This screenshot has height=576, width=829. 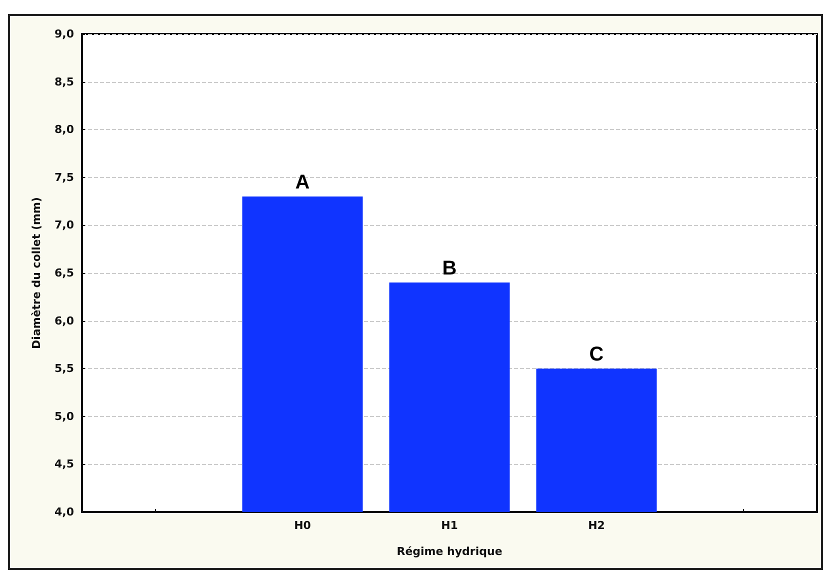 What do you see at coordinates (64, 321) in the screenshot?
I see `y-tick-label: 6,0` at bounding box center [64, 321].